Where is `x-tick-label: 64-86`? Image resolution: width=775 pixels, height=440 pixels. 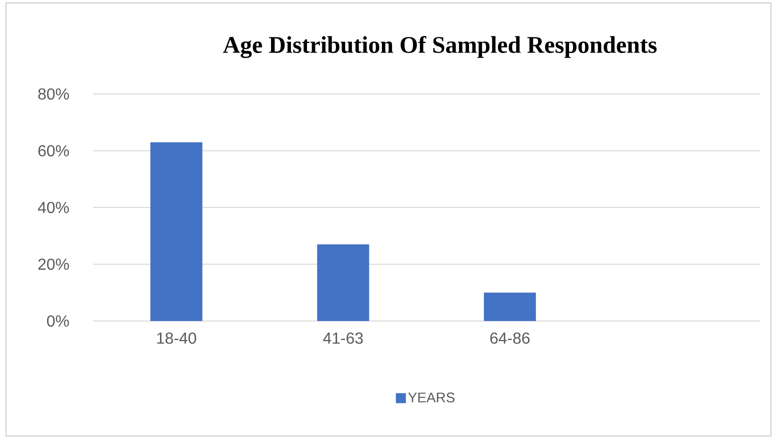
x-tick-label: 64-86 is located at coordinates (510, 338).